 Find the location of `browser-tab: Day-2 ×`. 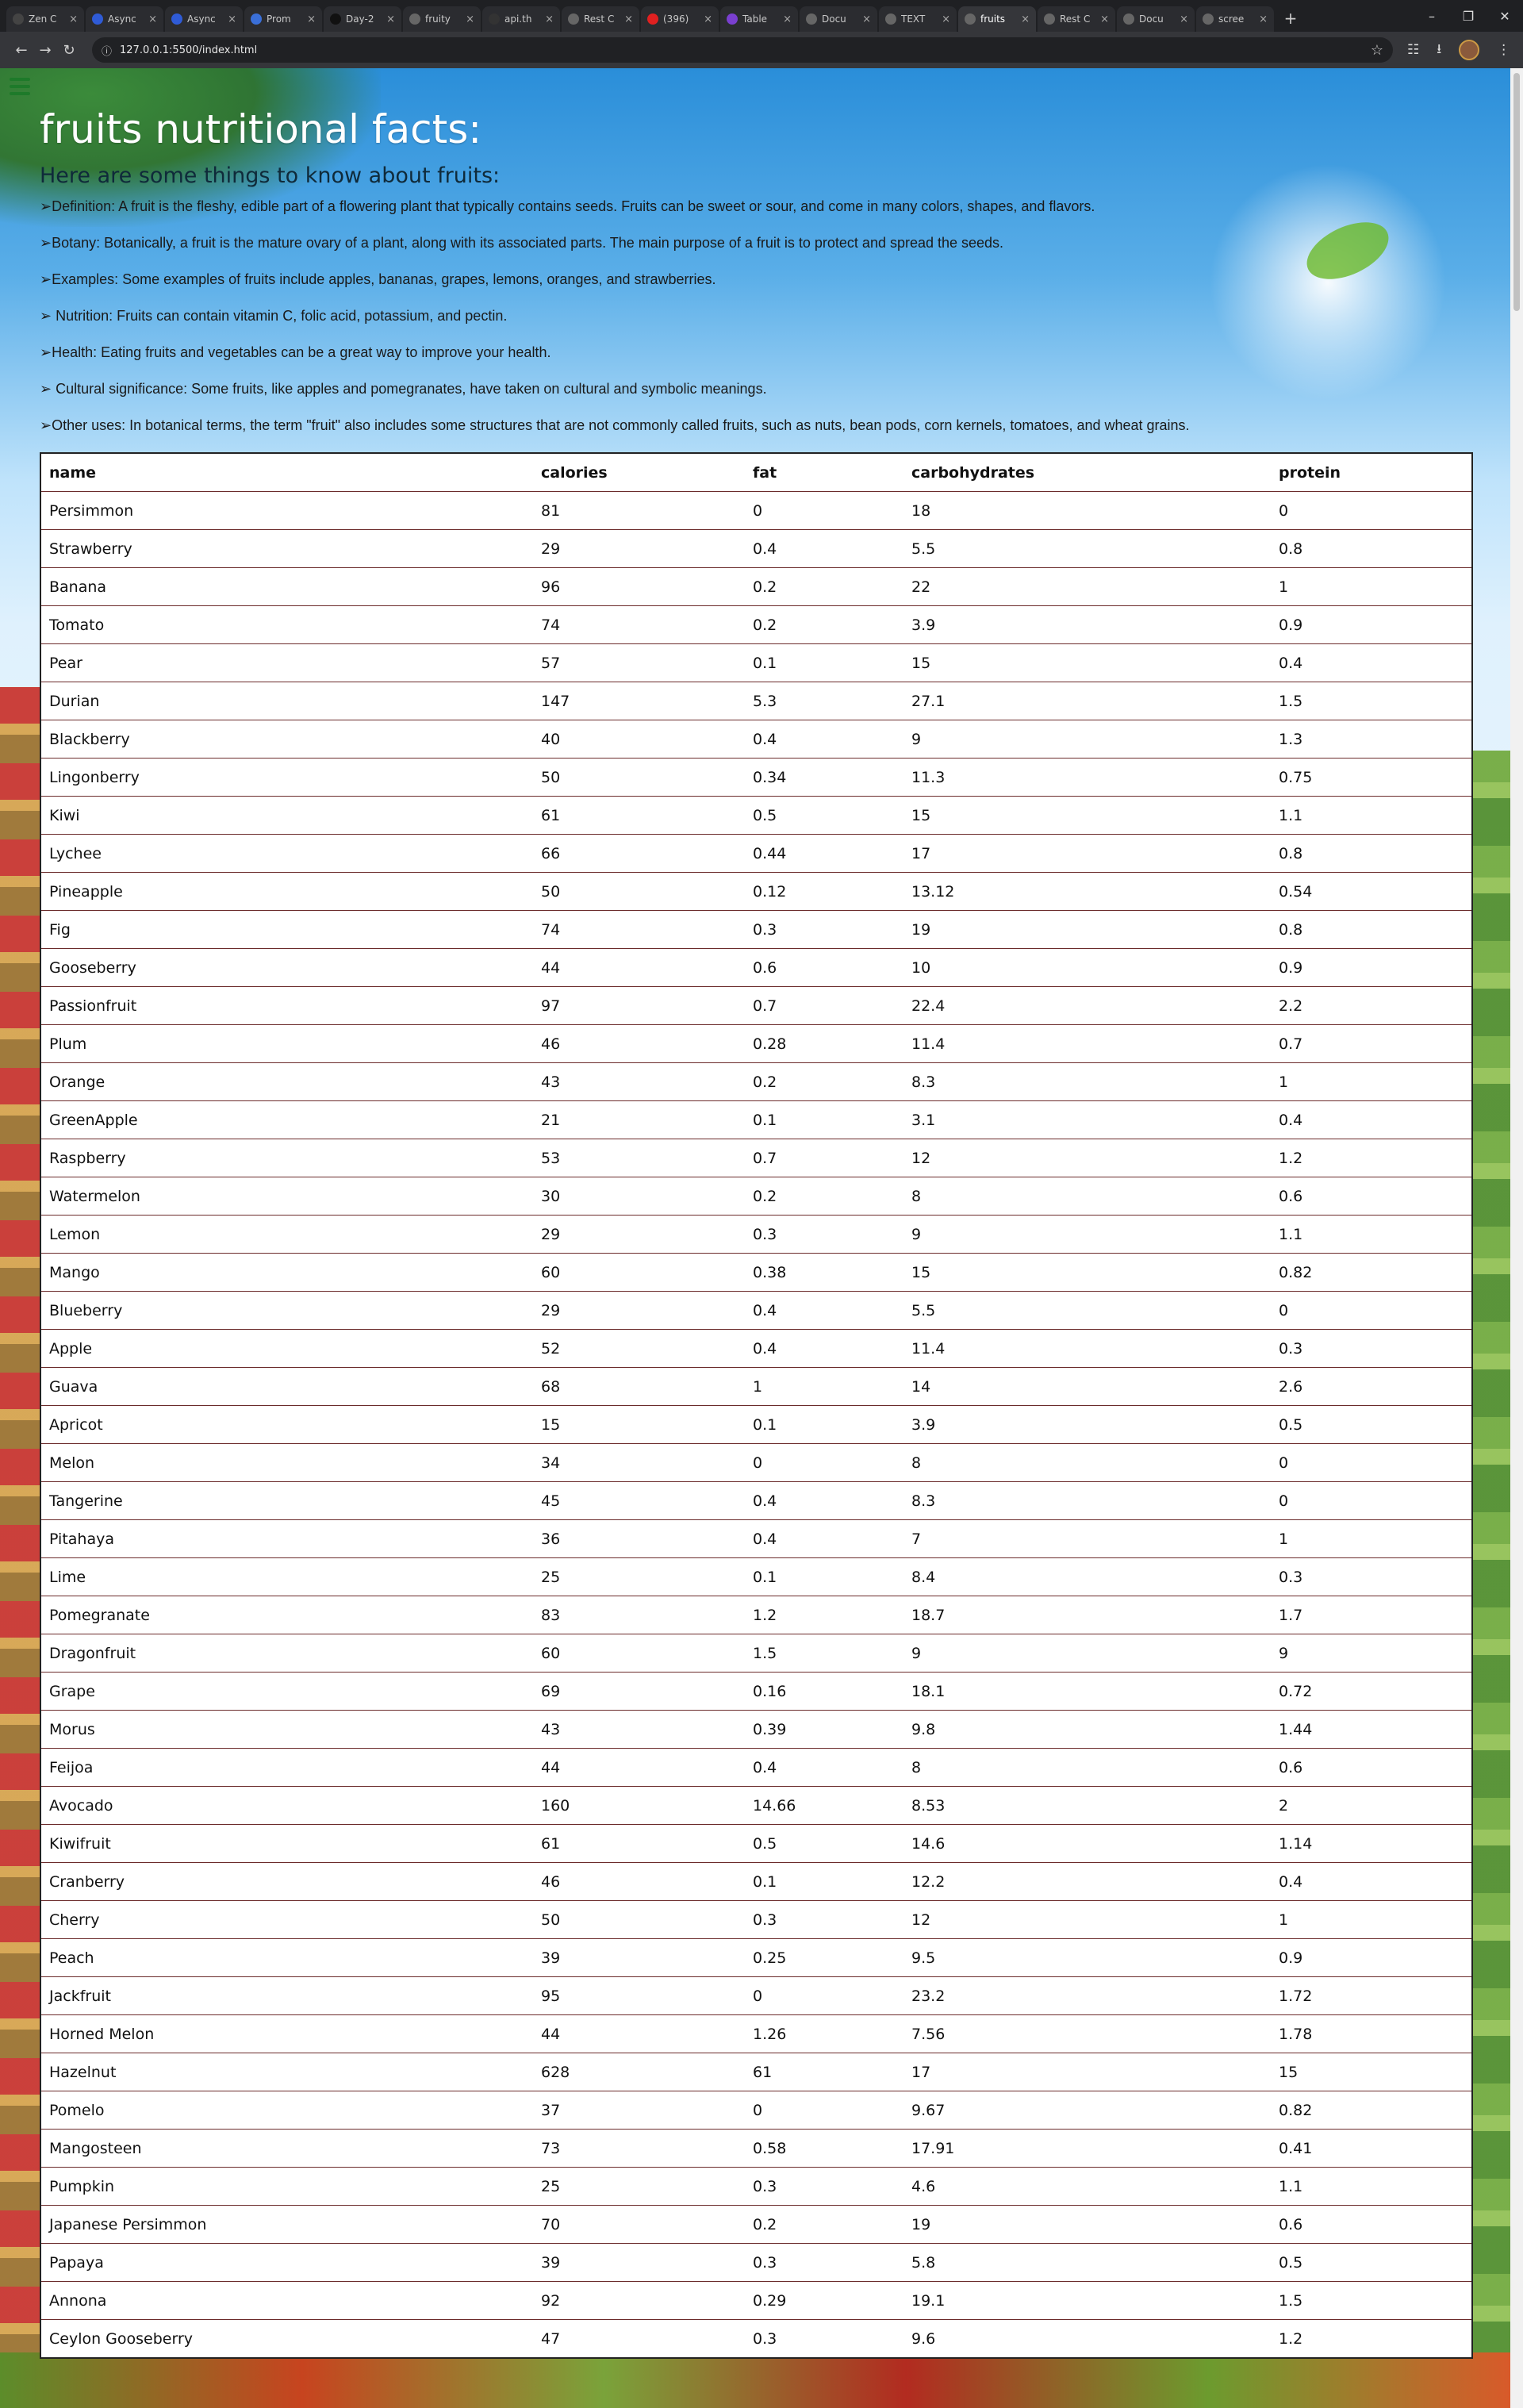

browser-tab: Day-2 × is located at coordinates (362, 19).